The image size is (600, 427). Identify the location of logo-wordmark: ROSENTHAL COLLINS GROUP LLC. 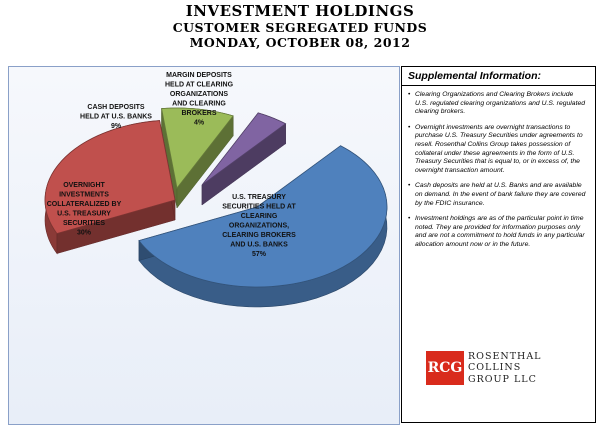
(516, 368).